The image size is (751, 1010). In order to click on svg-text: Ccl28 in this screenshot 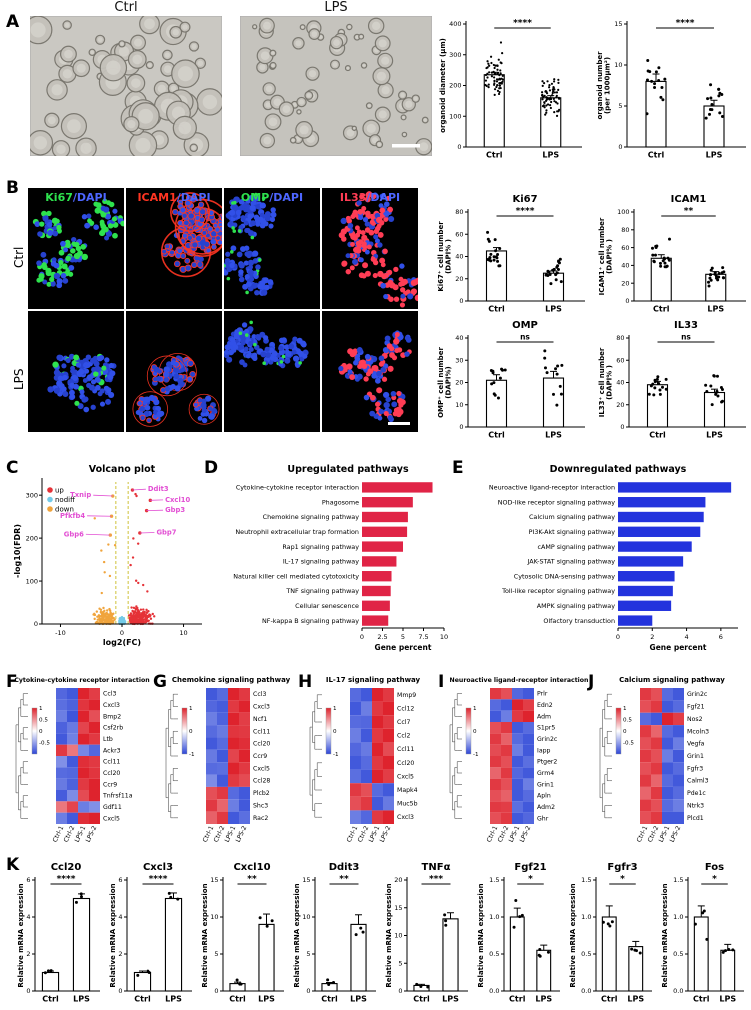, I will do `click(261, 781)`.